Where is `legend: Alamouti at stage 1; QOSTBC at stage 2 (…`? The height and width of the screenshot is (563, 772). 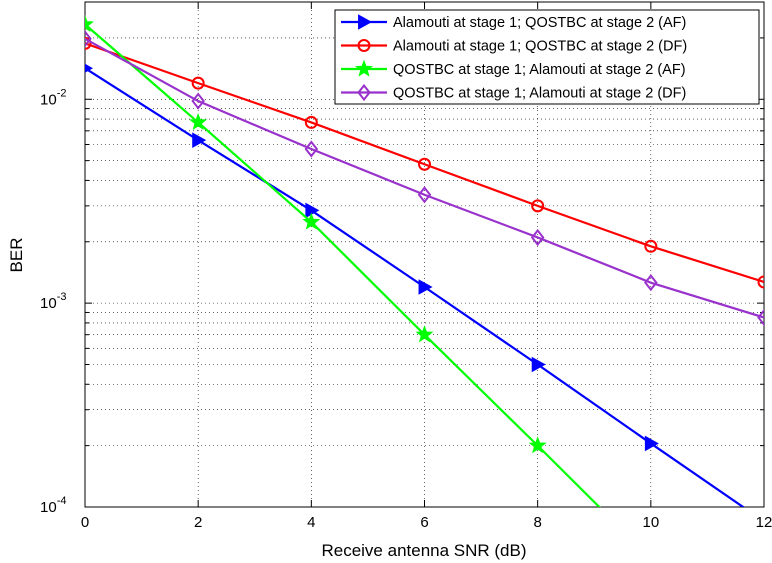 legend: Alamouti at stage 1; QOSTBC at stage 2 (… is located at coordinates (547, 57).